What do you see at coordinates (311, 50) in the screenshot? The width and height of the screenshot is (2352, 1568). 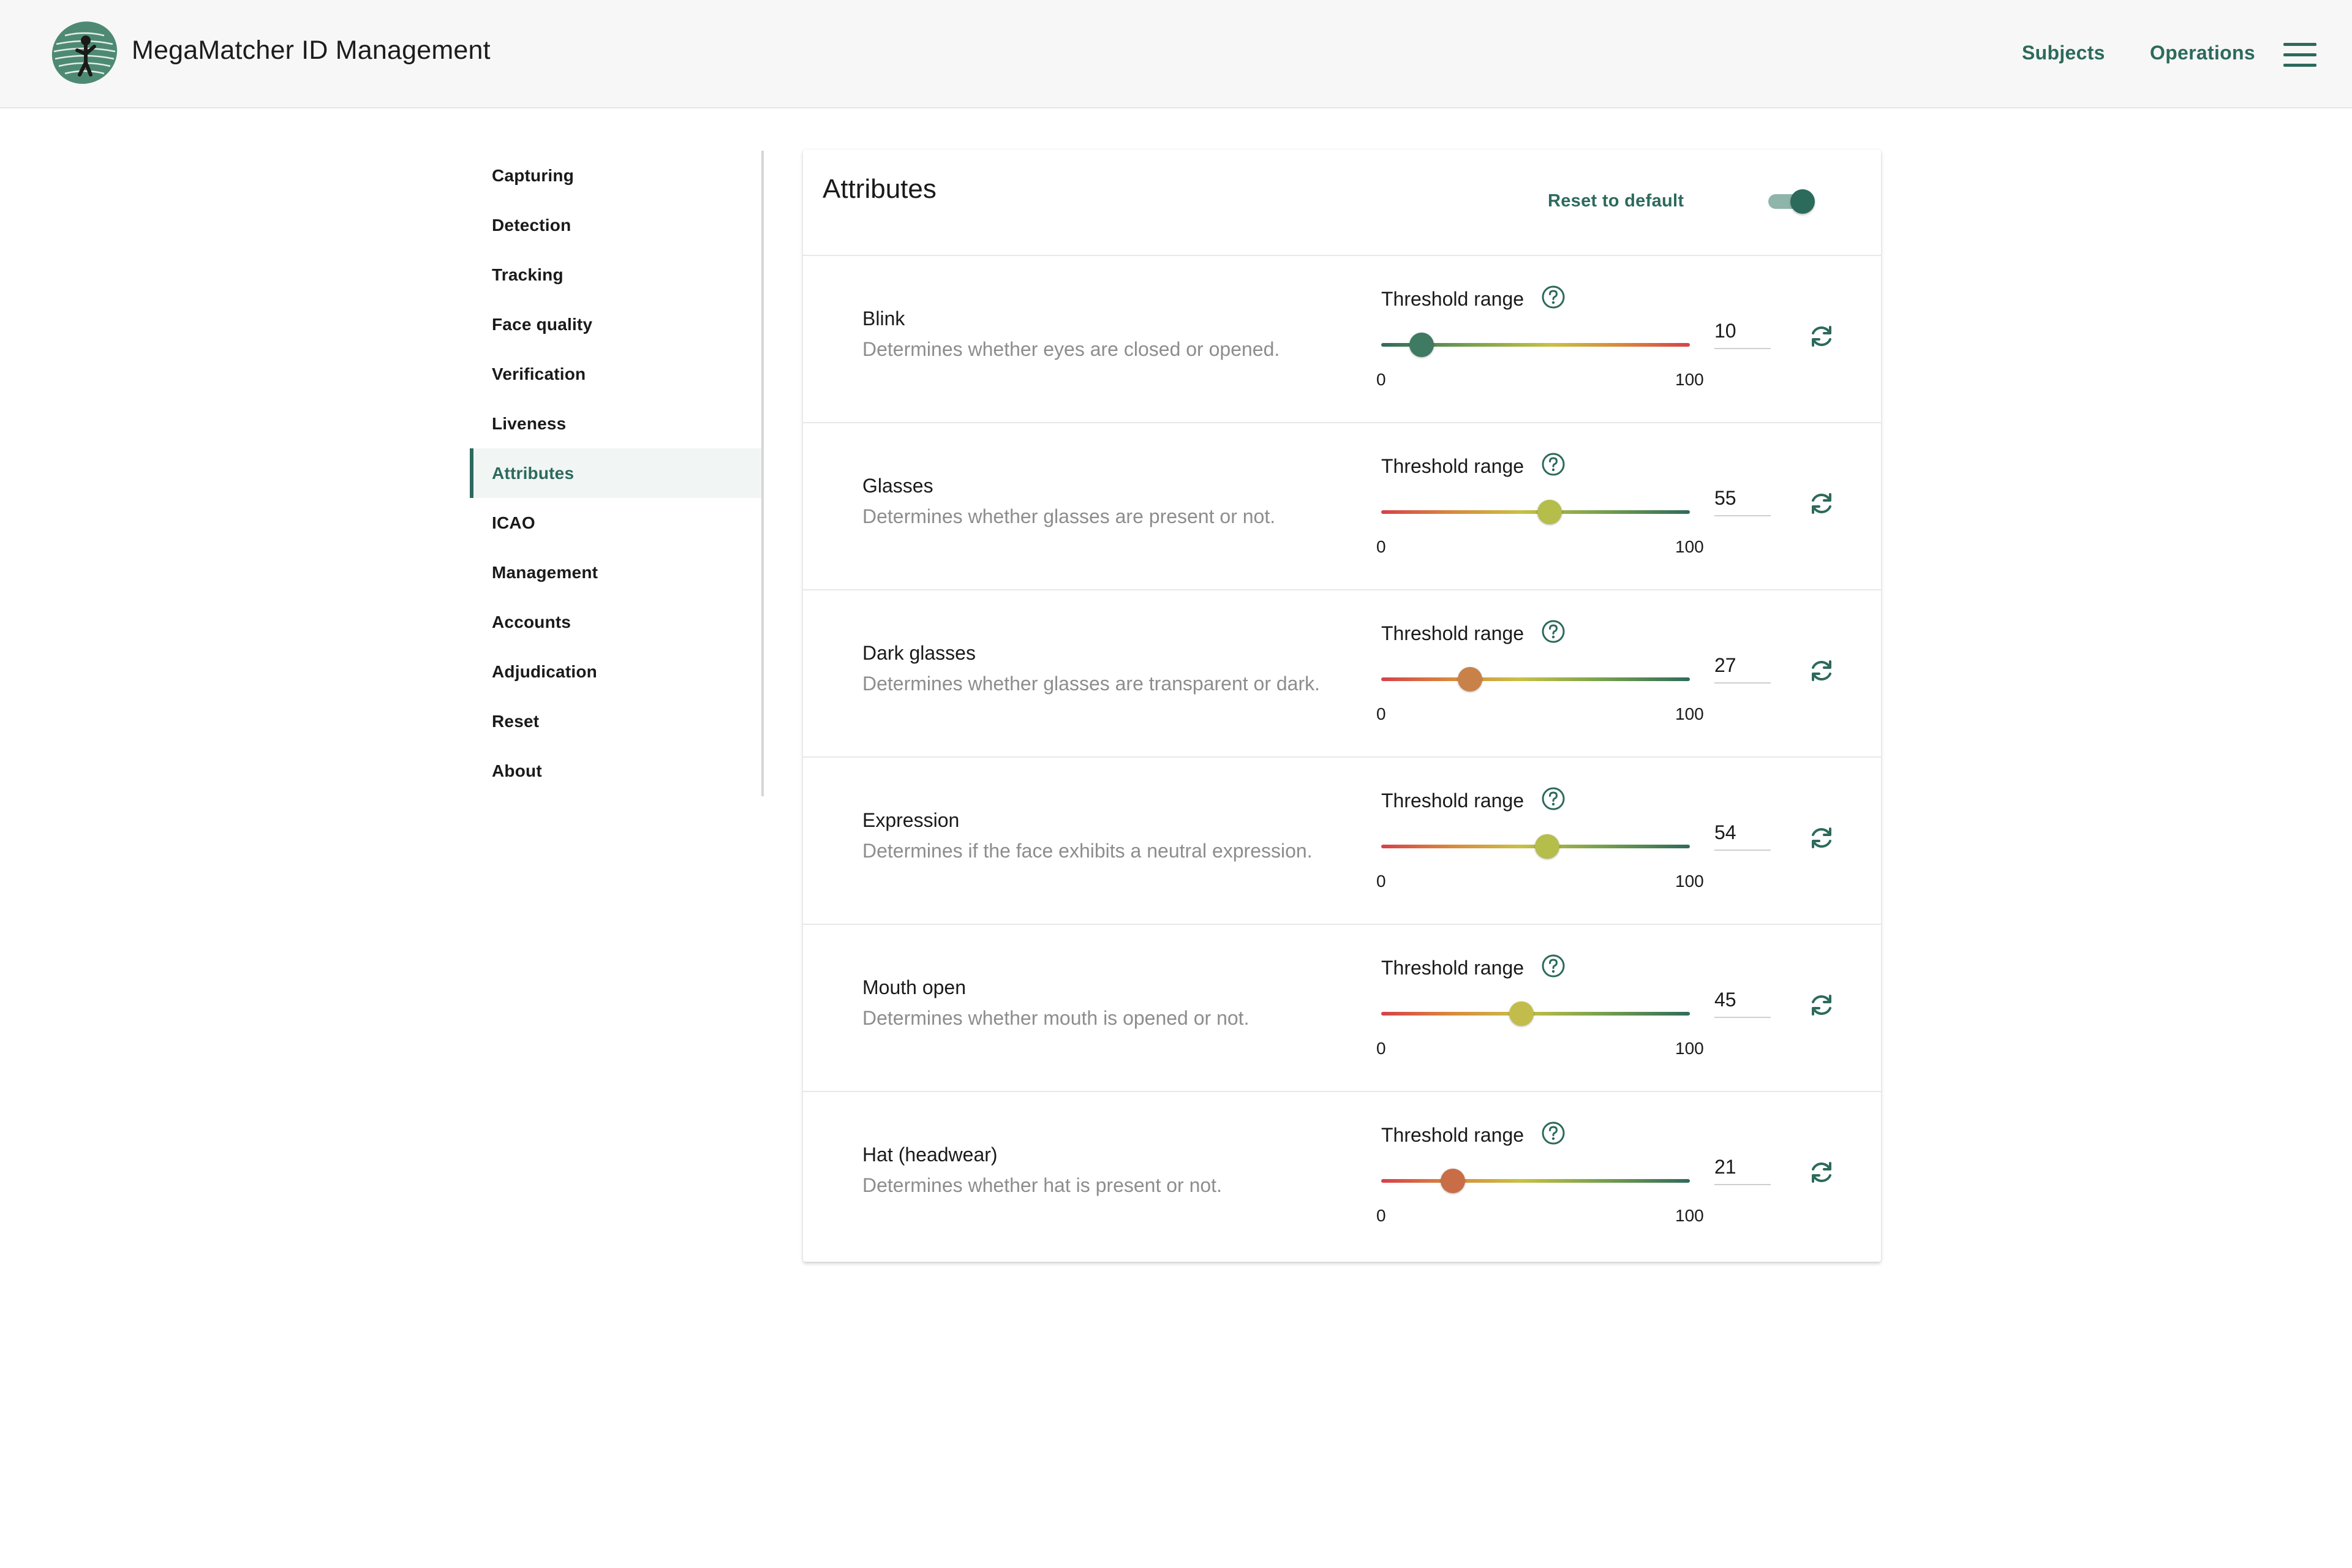 I see `app-title: MegaMatcher ID Management` at bounding box center [311, 50].